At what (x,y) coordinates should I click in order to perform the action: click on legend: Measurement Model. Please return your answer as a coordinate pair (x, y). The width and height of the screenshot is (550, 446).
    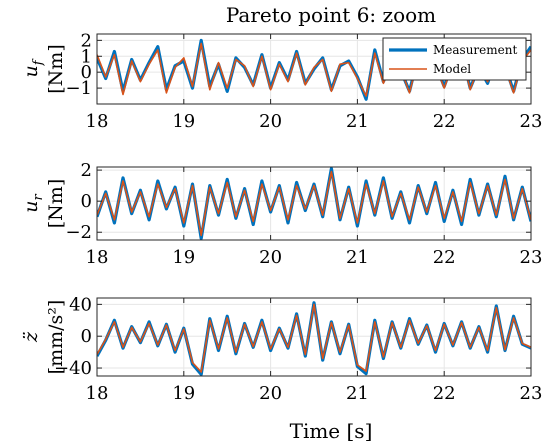
    Looking at the image, I should click on (454, 59).